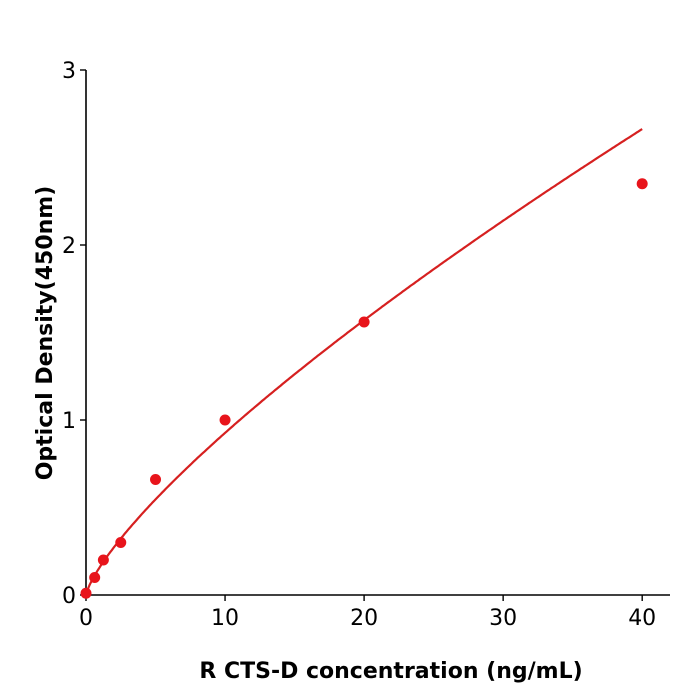 The width and height of the screenshot is (700, 700). Describe the element at coordinates (86, 618) in the screenshot. I see `x-tick-label: 0` at that location.